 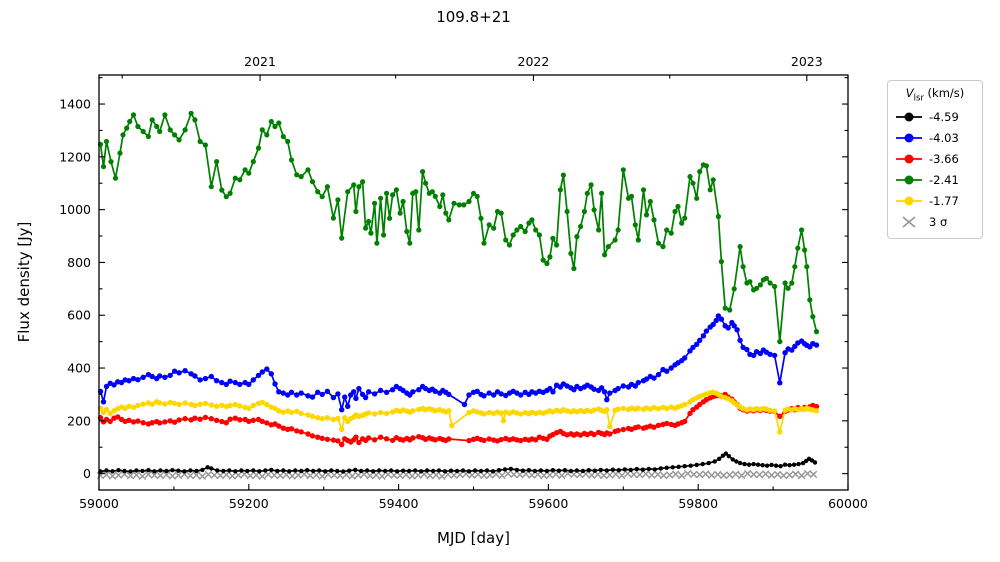 What do you see at coordinates (944, 158) in the screenshot?
I see `legend-label: -3.66` at bounding box center [944, 158].